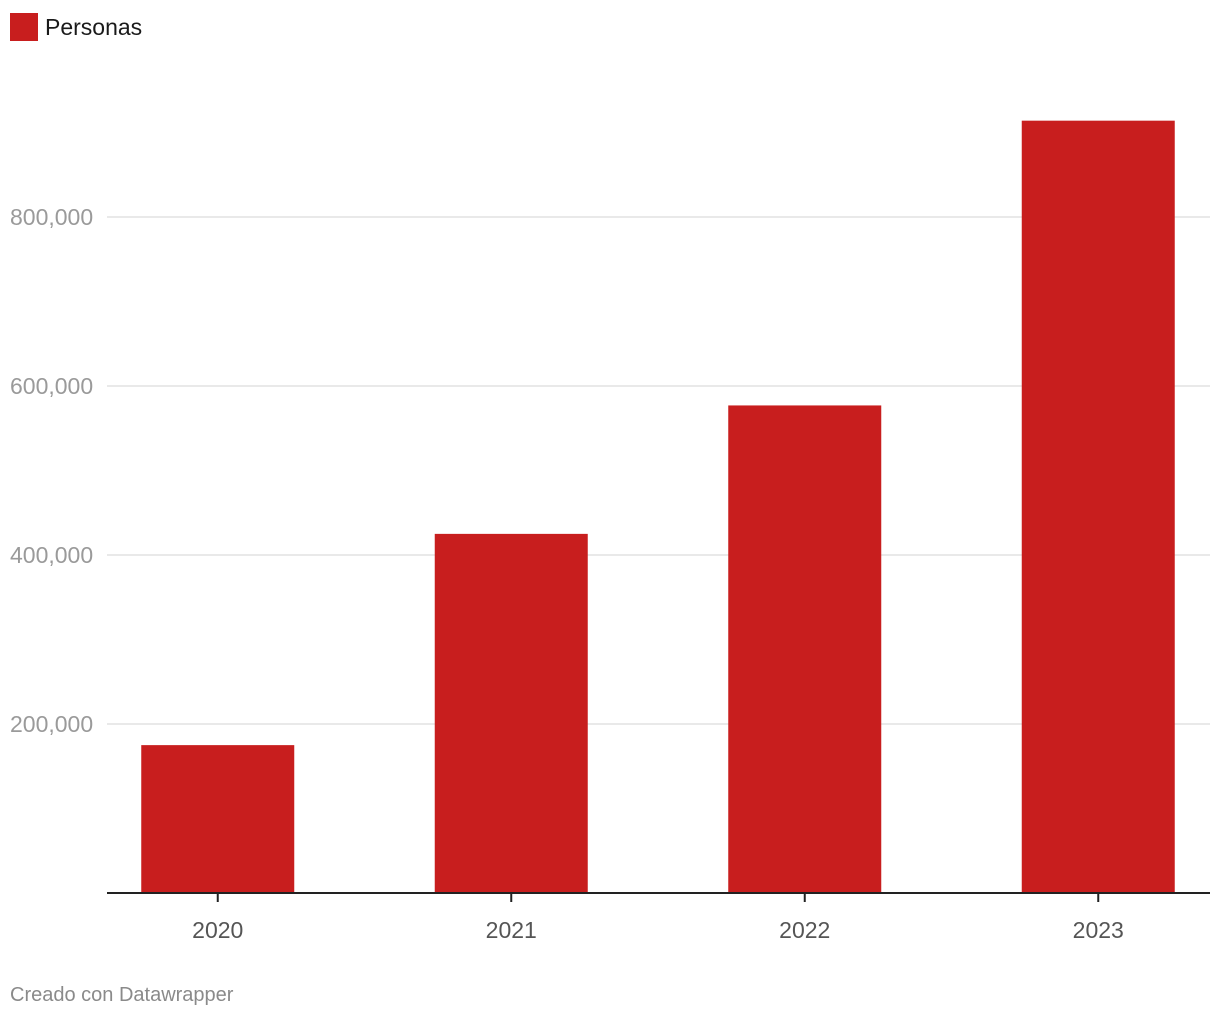 The image size is (1220, 1020). I want to click on legend-label: Personas, so click(94, 26).